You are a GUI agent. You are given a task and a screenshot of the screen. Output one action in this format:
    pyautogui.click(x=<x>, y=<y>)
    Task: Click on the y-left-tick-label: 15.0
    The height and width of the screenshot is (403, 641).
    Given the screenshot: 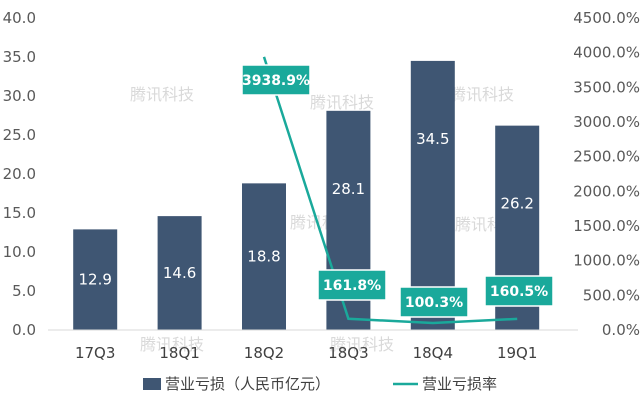 What is the action you would take?
    pyautogui.click(x=19, y=213)
    